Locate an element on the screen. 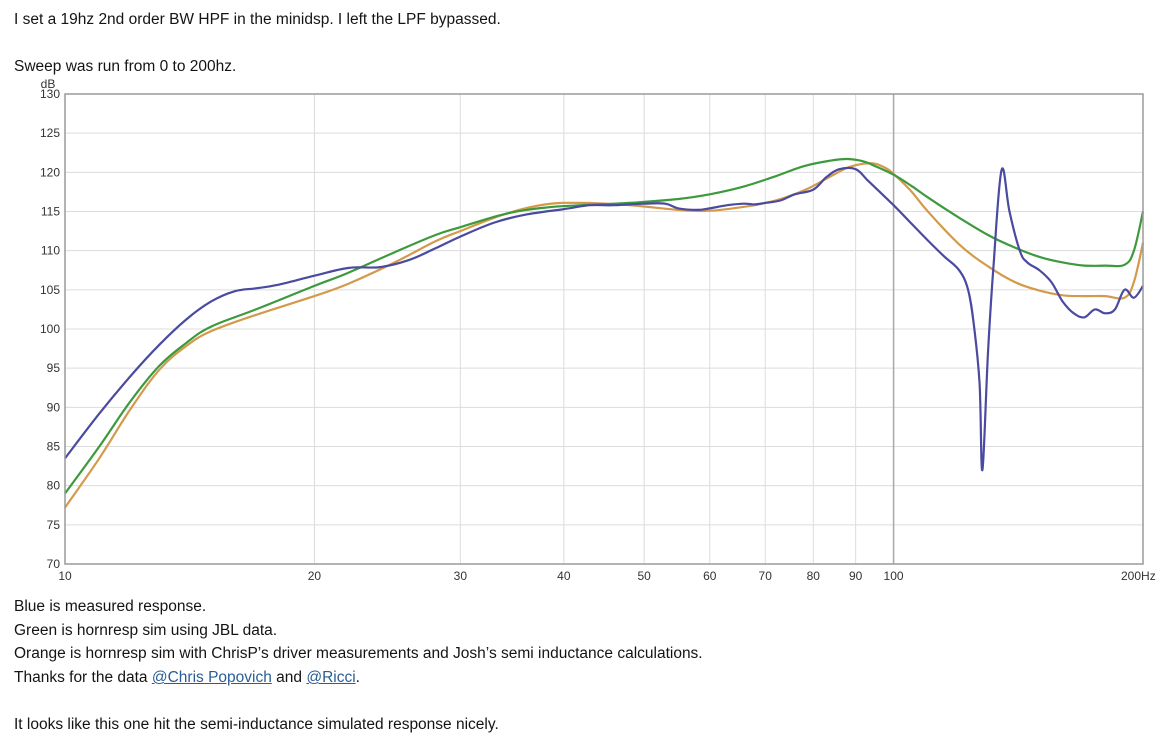 The image size is (1176, 738). x-tick-label: 80 is located at coordinates (814, 576).